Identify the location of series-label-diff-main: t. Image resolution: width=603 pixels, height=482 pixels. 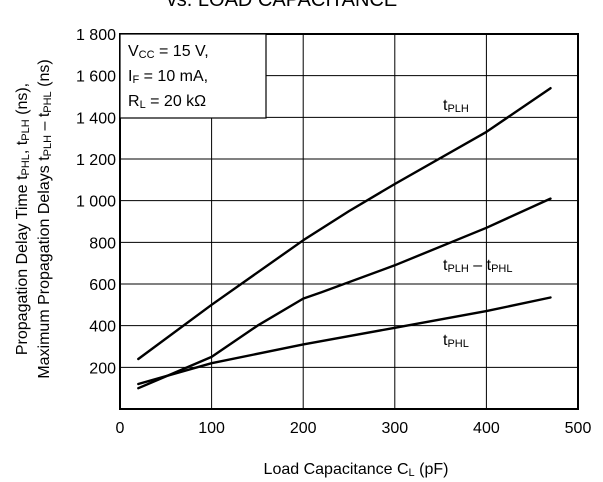
(445, 265).